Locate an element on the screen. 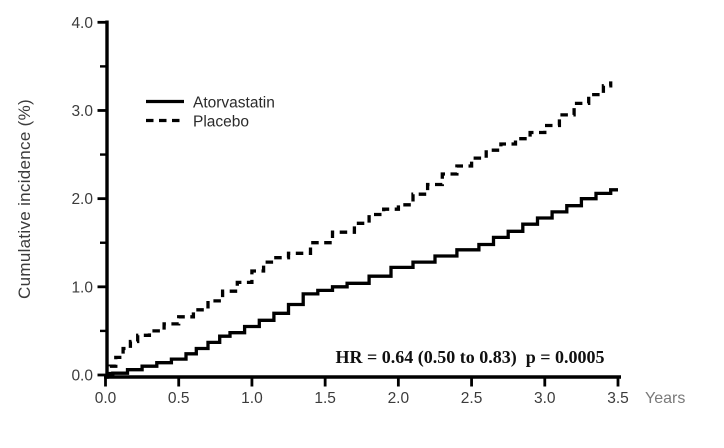  y-tick-label: 2.0 is located at coordinates (82, 199).